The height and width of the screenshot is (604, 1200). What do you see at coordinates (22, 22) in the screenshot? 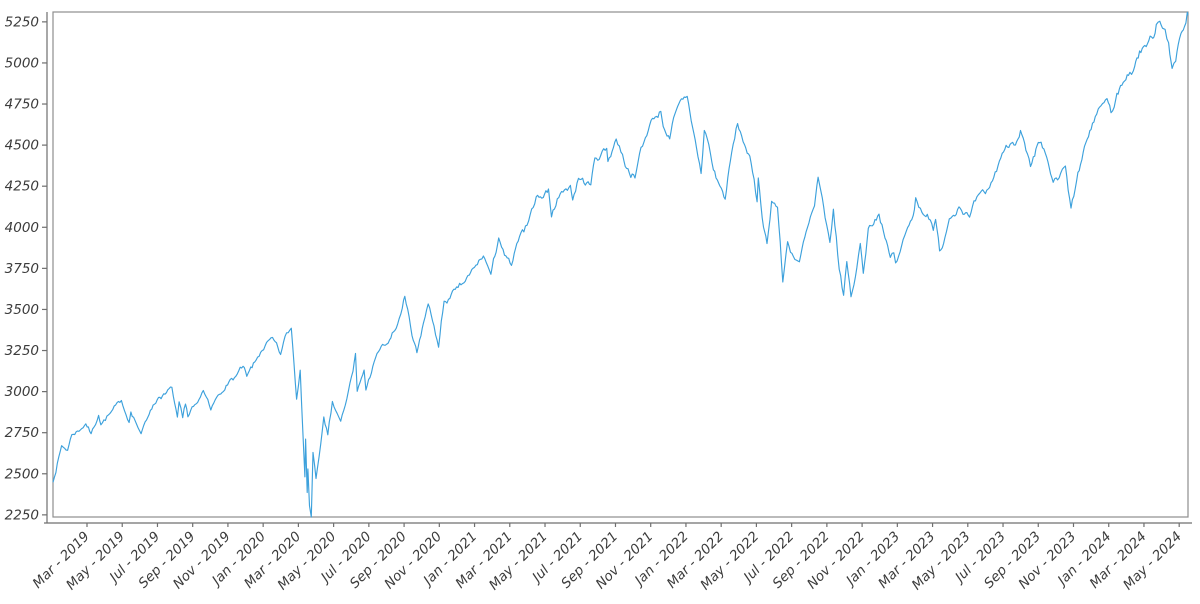
I see `y-tick-label: 5250` at bounding box center [22, 22].